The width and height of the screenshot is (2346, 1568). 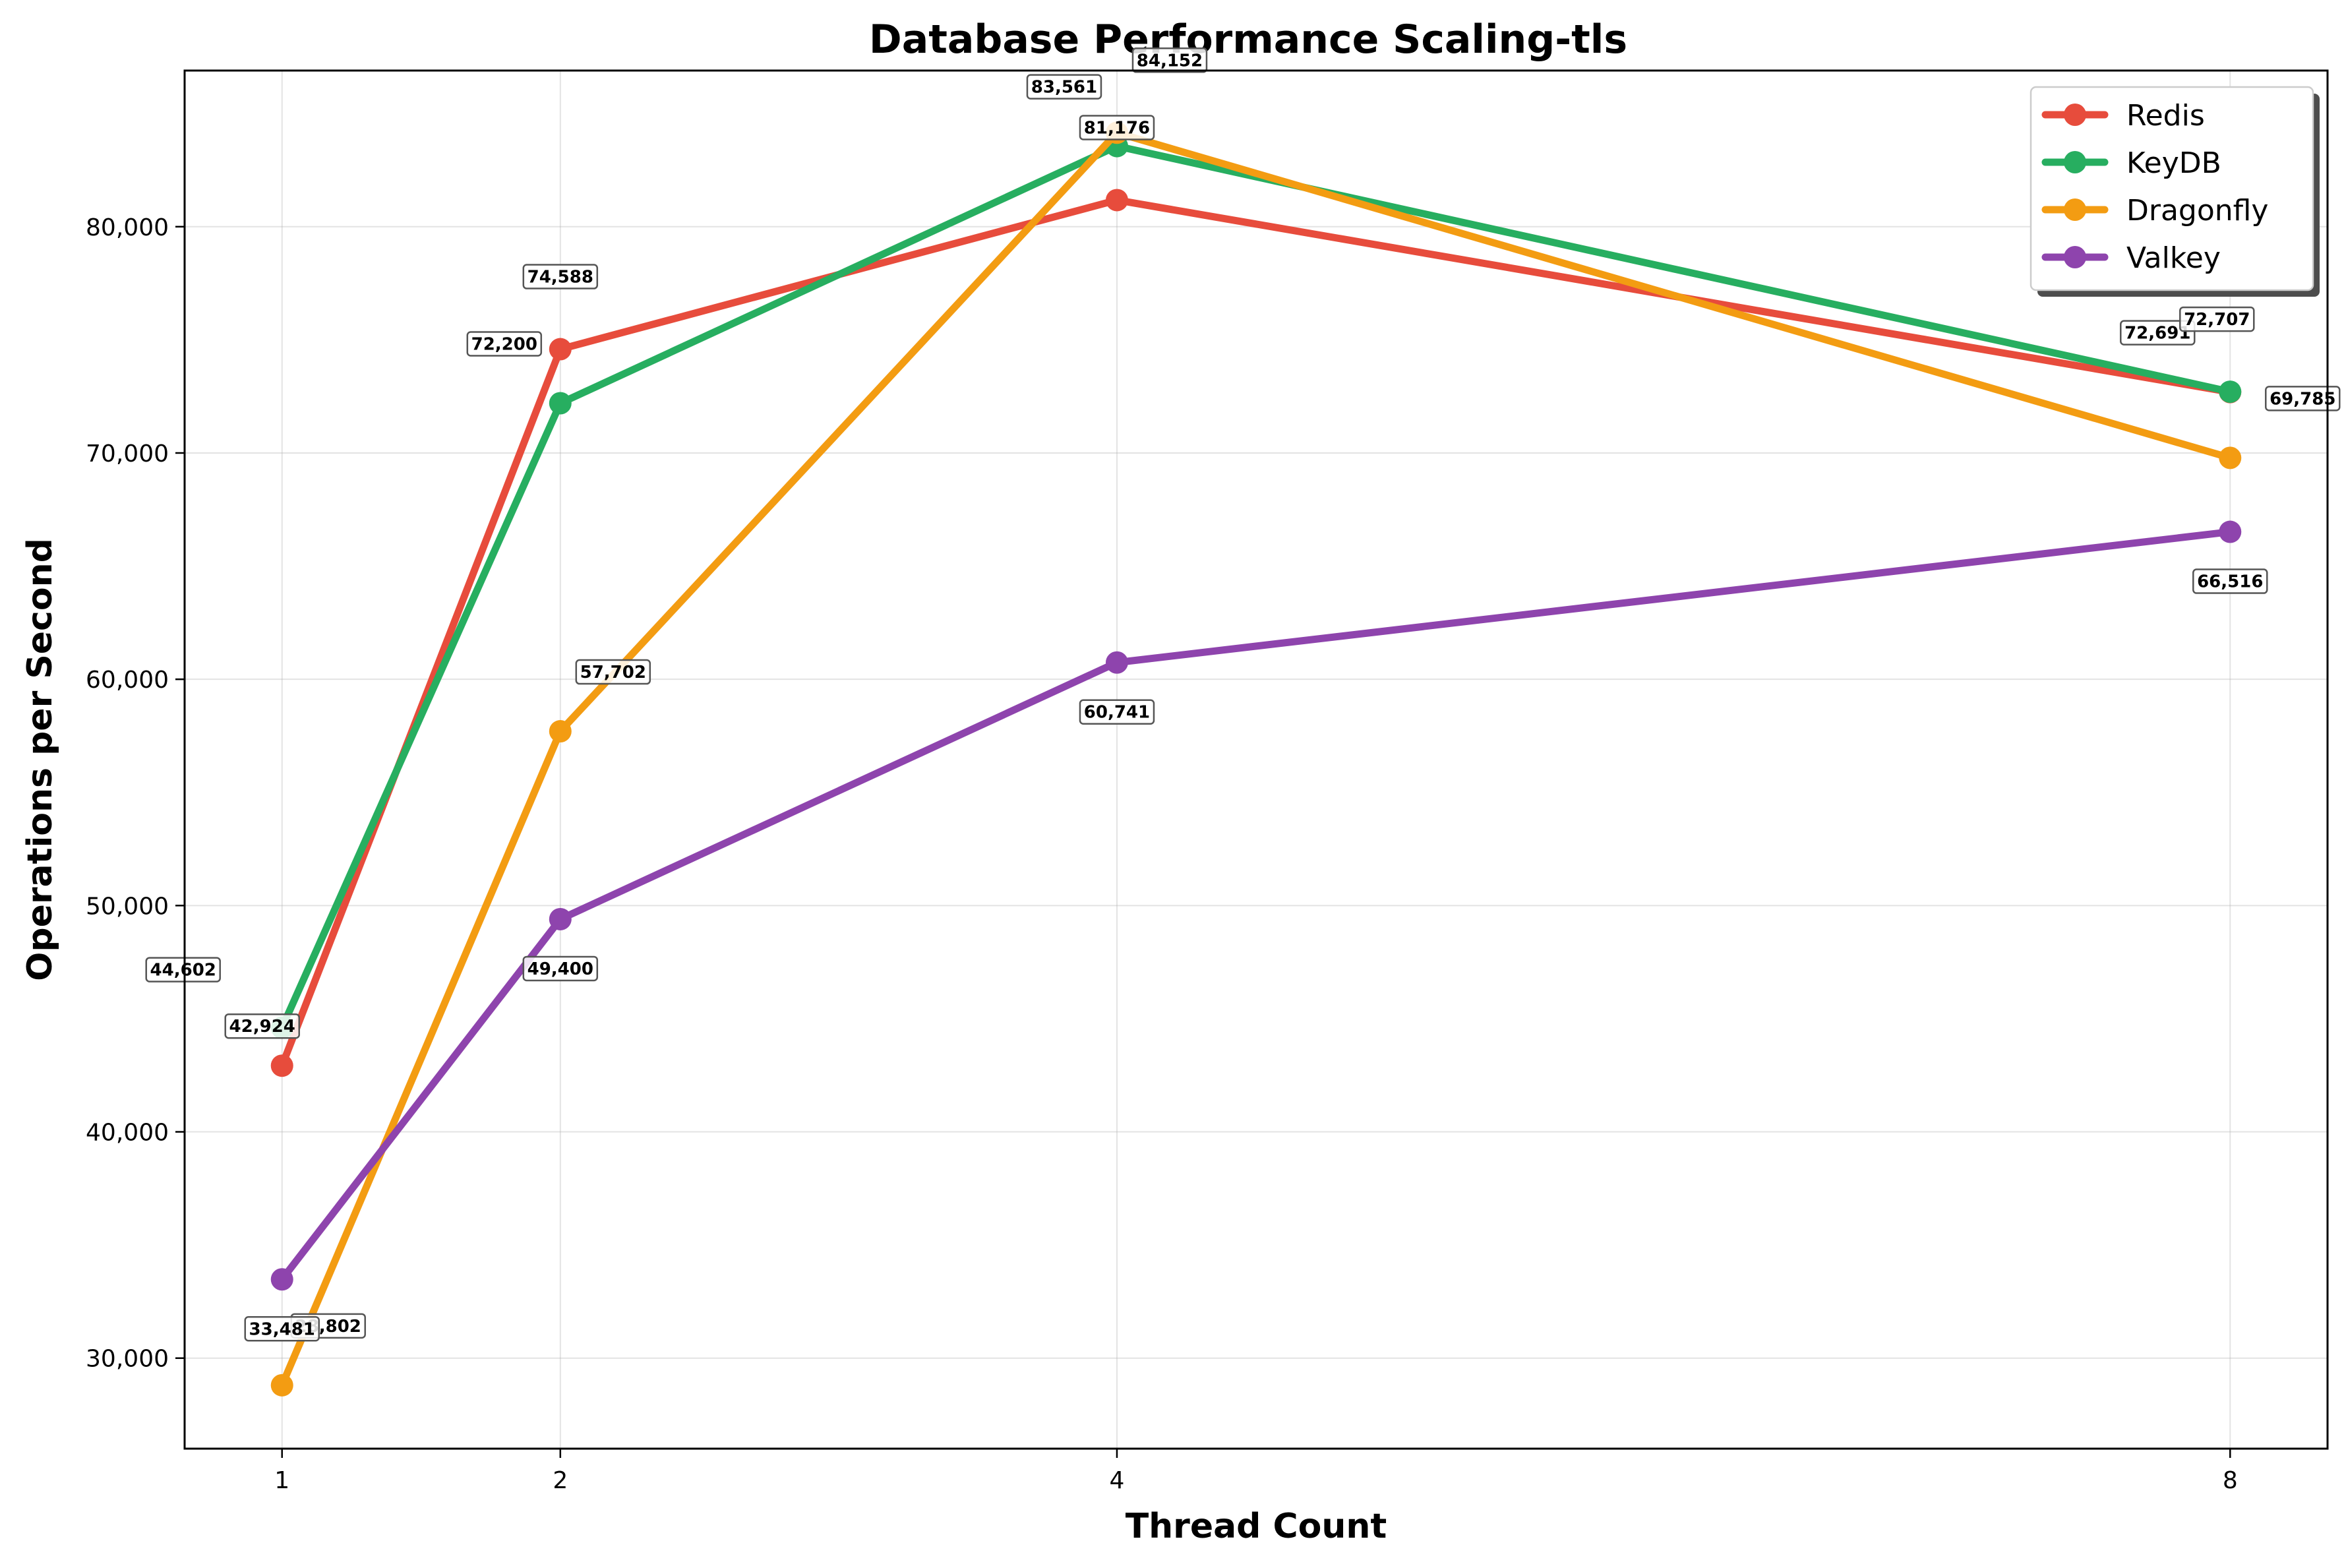 I want to click on legend: Redis KeyDB Dragonfly Valkey, so click(x=2175, y=191).